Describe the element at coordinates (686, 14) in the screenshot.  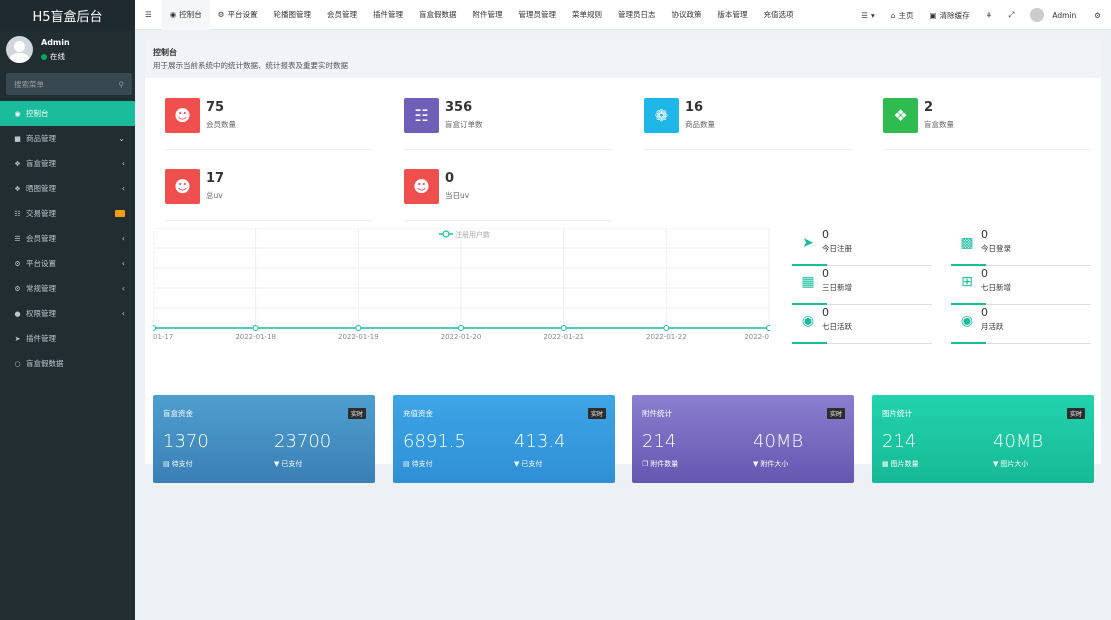
I see `tab-agreement: 协议政策` at that location.